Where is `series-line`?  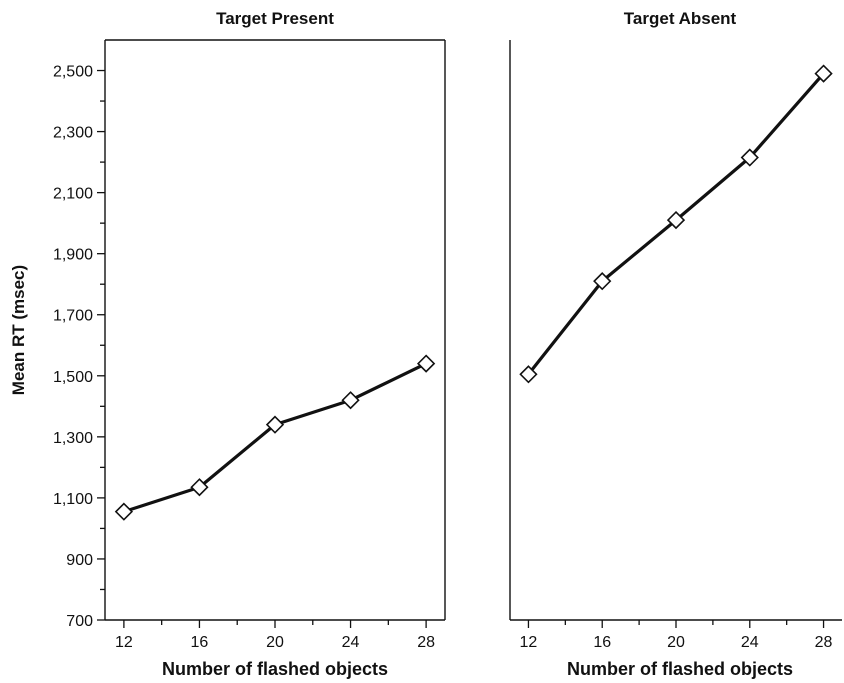 series-line is located at coordinates (275, 438).